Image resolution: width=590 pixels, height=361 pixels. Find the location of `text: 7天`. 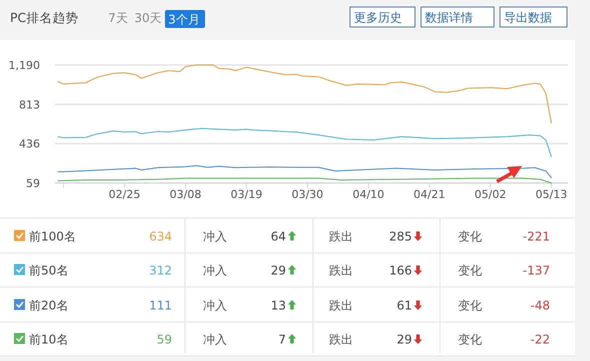

text: 7天 is located at coordinates (118, 18).